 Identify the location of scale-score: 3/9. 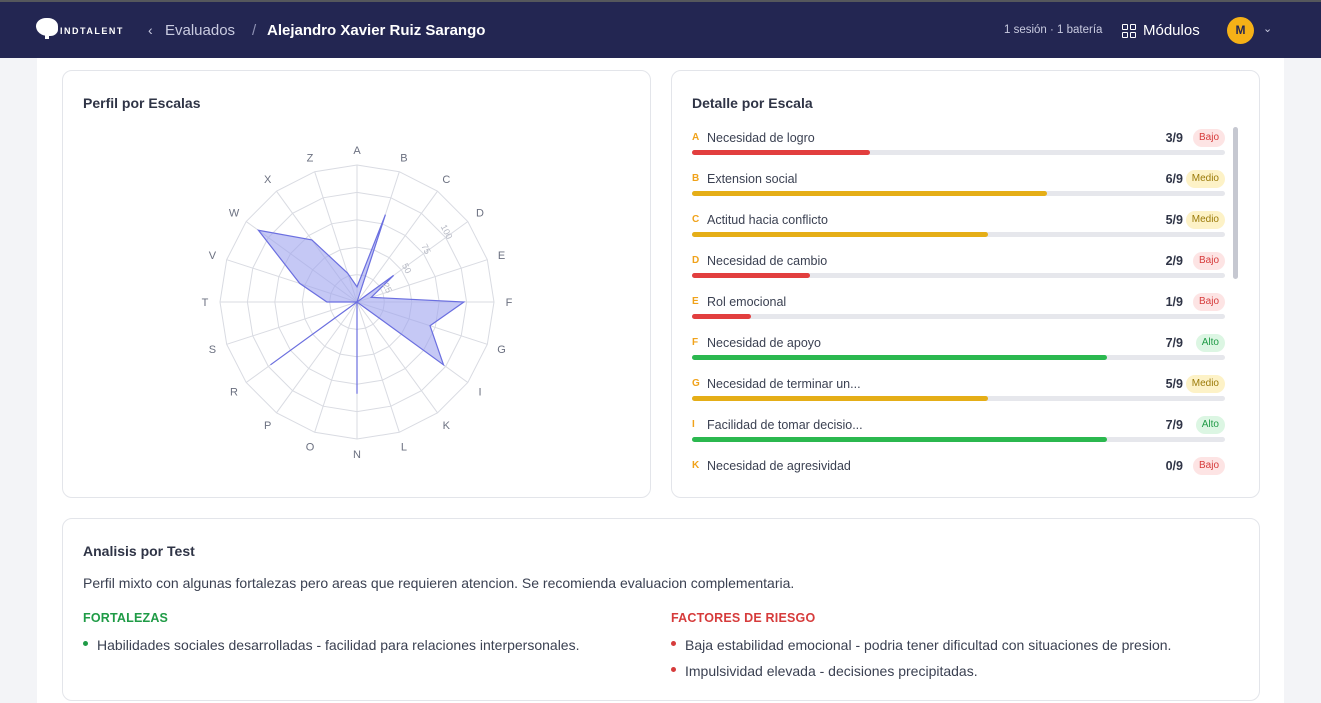
(1174, 138).